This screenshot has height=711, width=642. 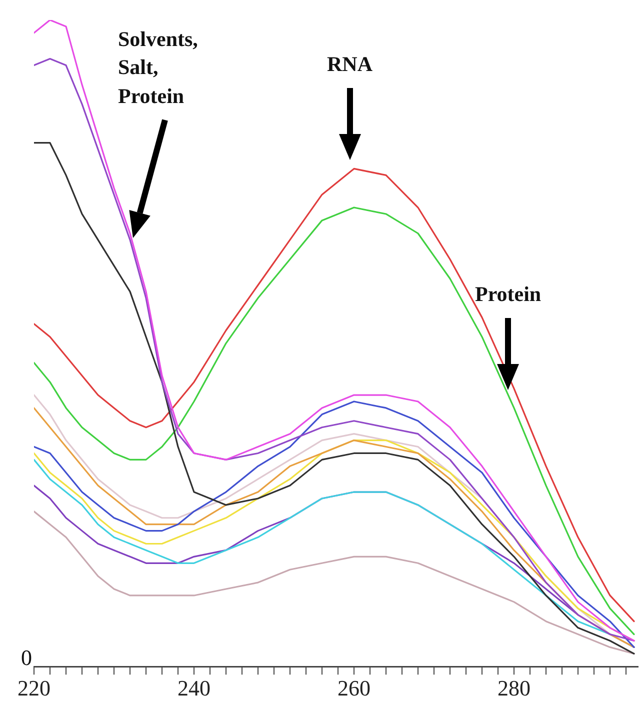 I want to click on annotation: RNA, so click(x=349, y=64).